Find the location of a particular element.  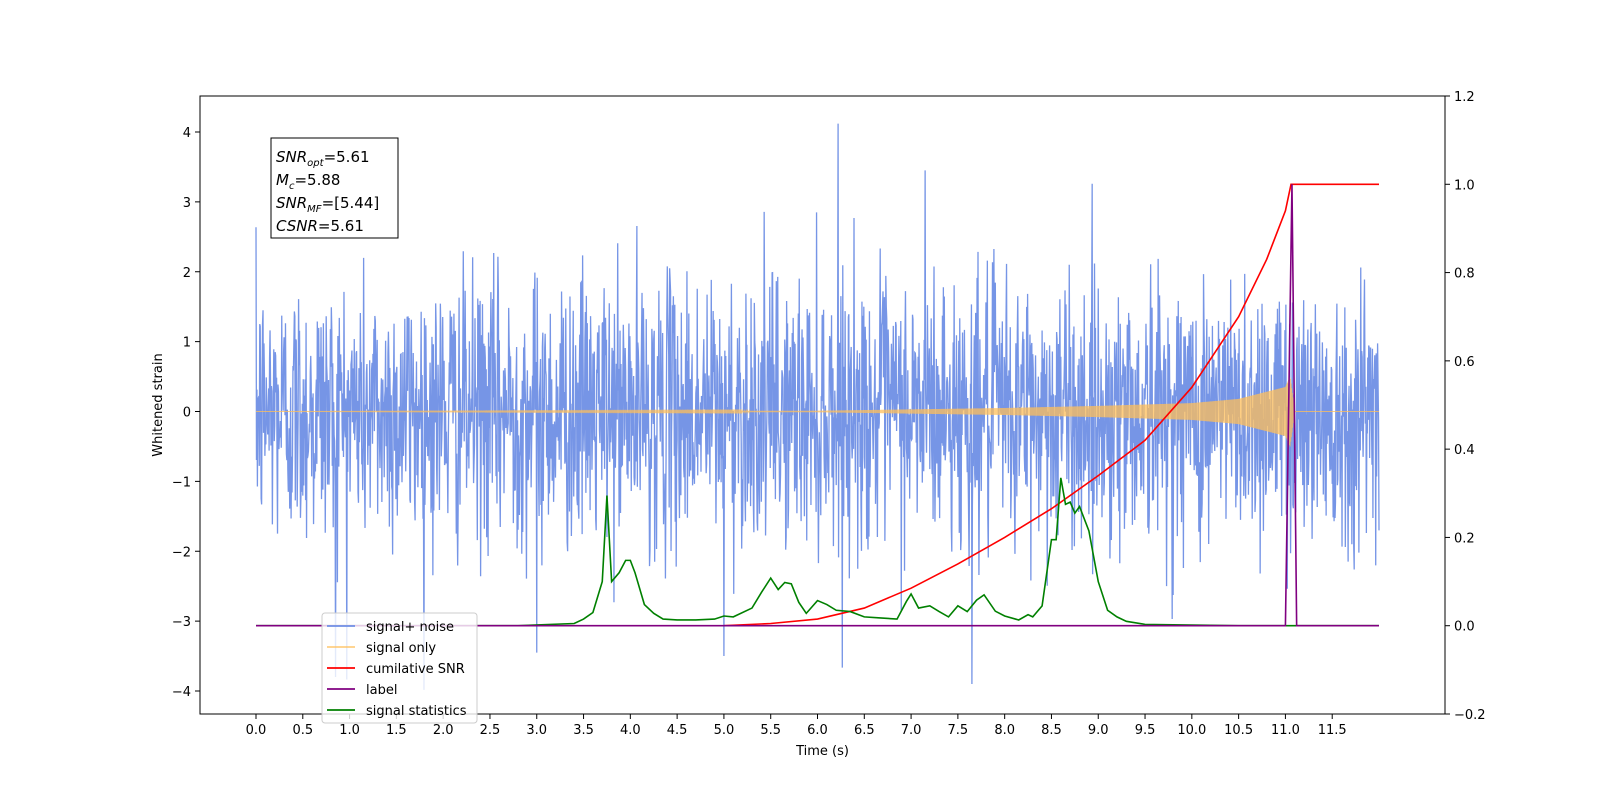

y-tick-label: 1 is located at coordinates (187, 343).